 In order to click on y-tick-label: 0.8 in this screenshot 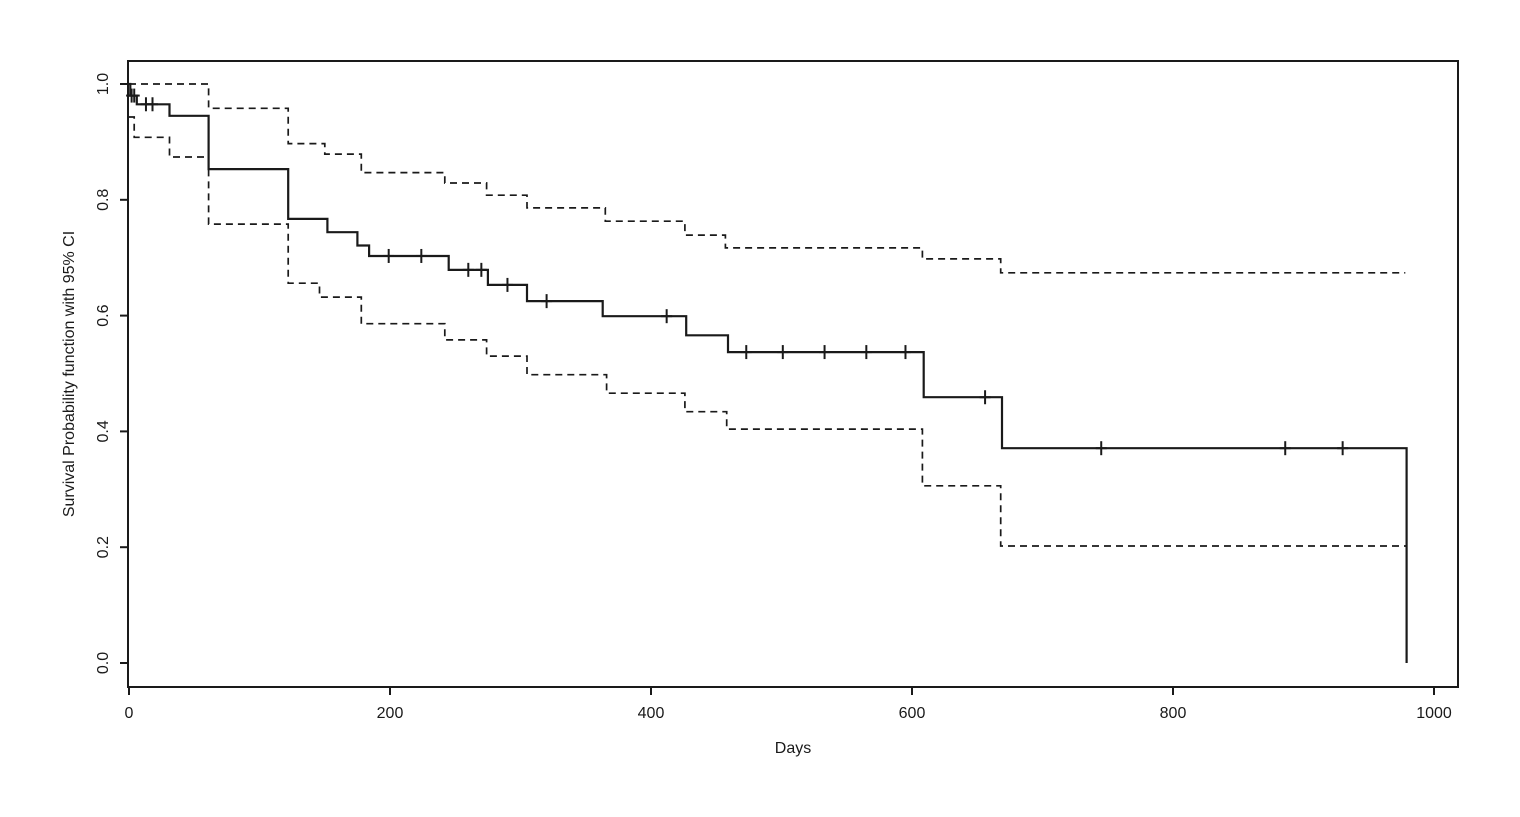, I will do `click(103, 200)`.